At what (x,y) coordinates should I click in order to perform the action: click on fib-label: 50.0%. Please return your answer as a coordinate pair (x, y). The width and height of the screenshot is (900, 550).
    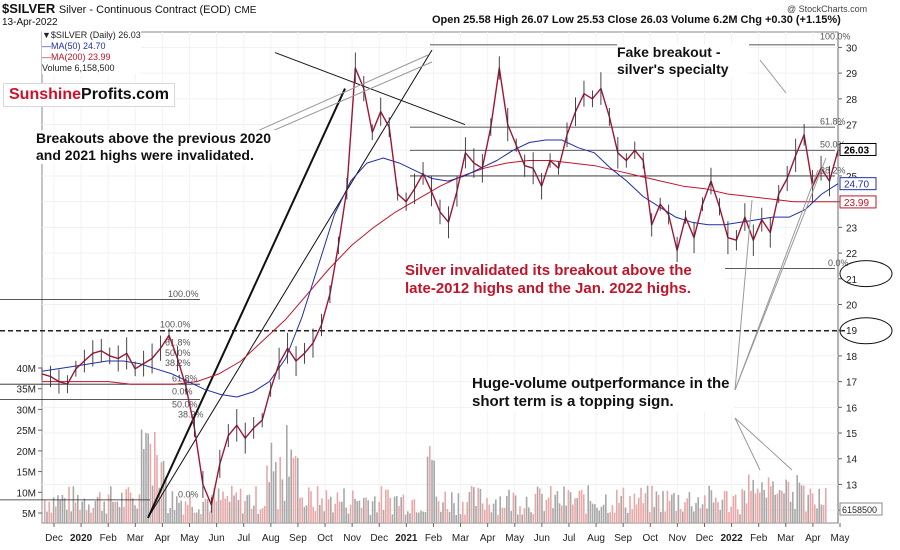
    Looking at the image, I should click on (185, 404).